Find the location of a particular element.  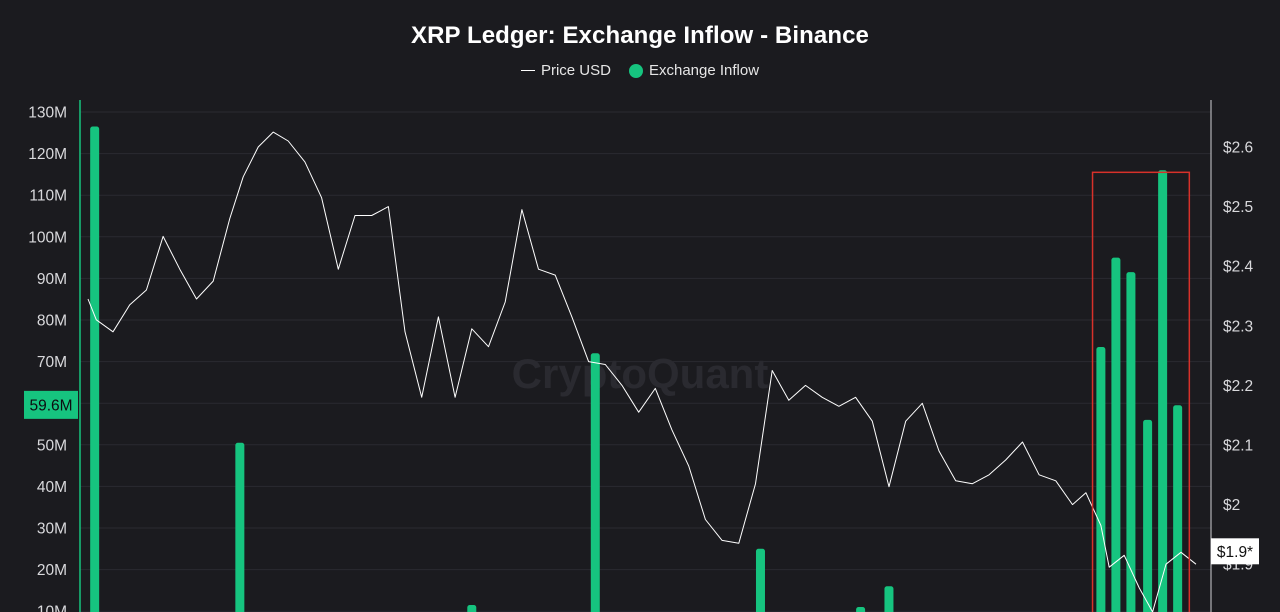

left-tick-label: 40M is located at coordinates (52, 487).